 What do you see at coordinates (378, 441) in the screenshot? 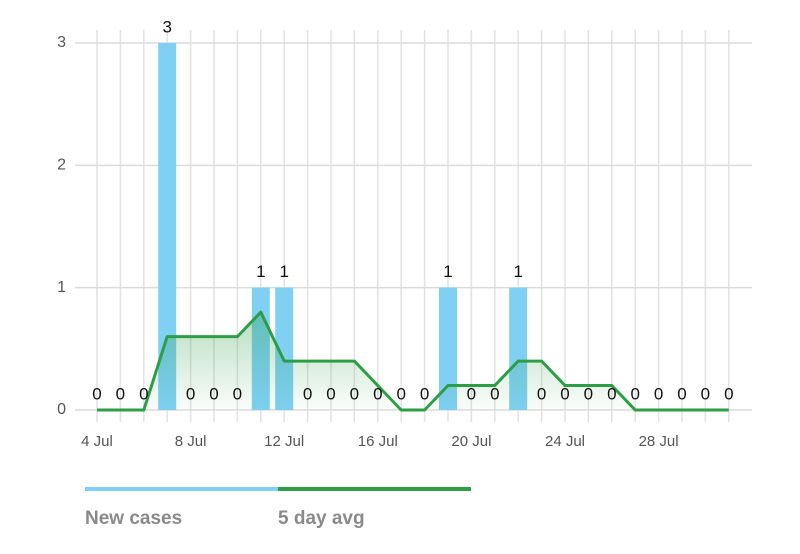
I see `x-tick-label: 16 Jul` at bounding box center [378, 441].